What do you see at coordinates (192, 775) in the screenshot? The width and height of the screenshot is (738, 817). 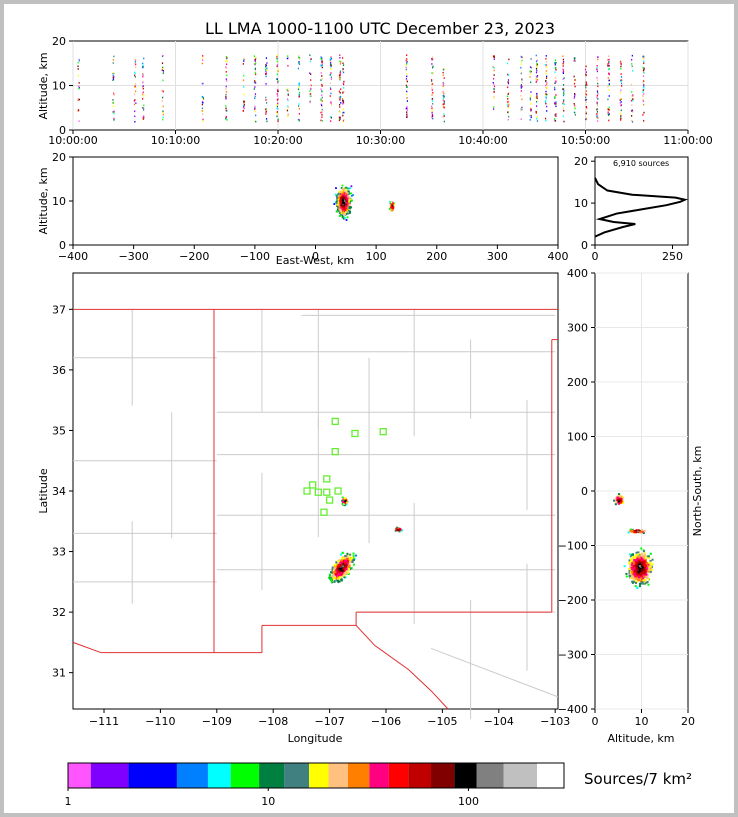 I see `colorbar-cell` at bounding box center [192, 775].